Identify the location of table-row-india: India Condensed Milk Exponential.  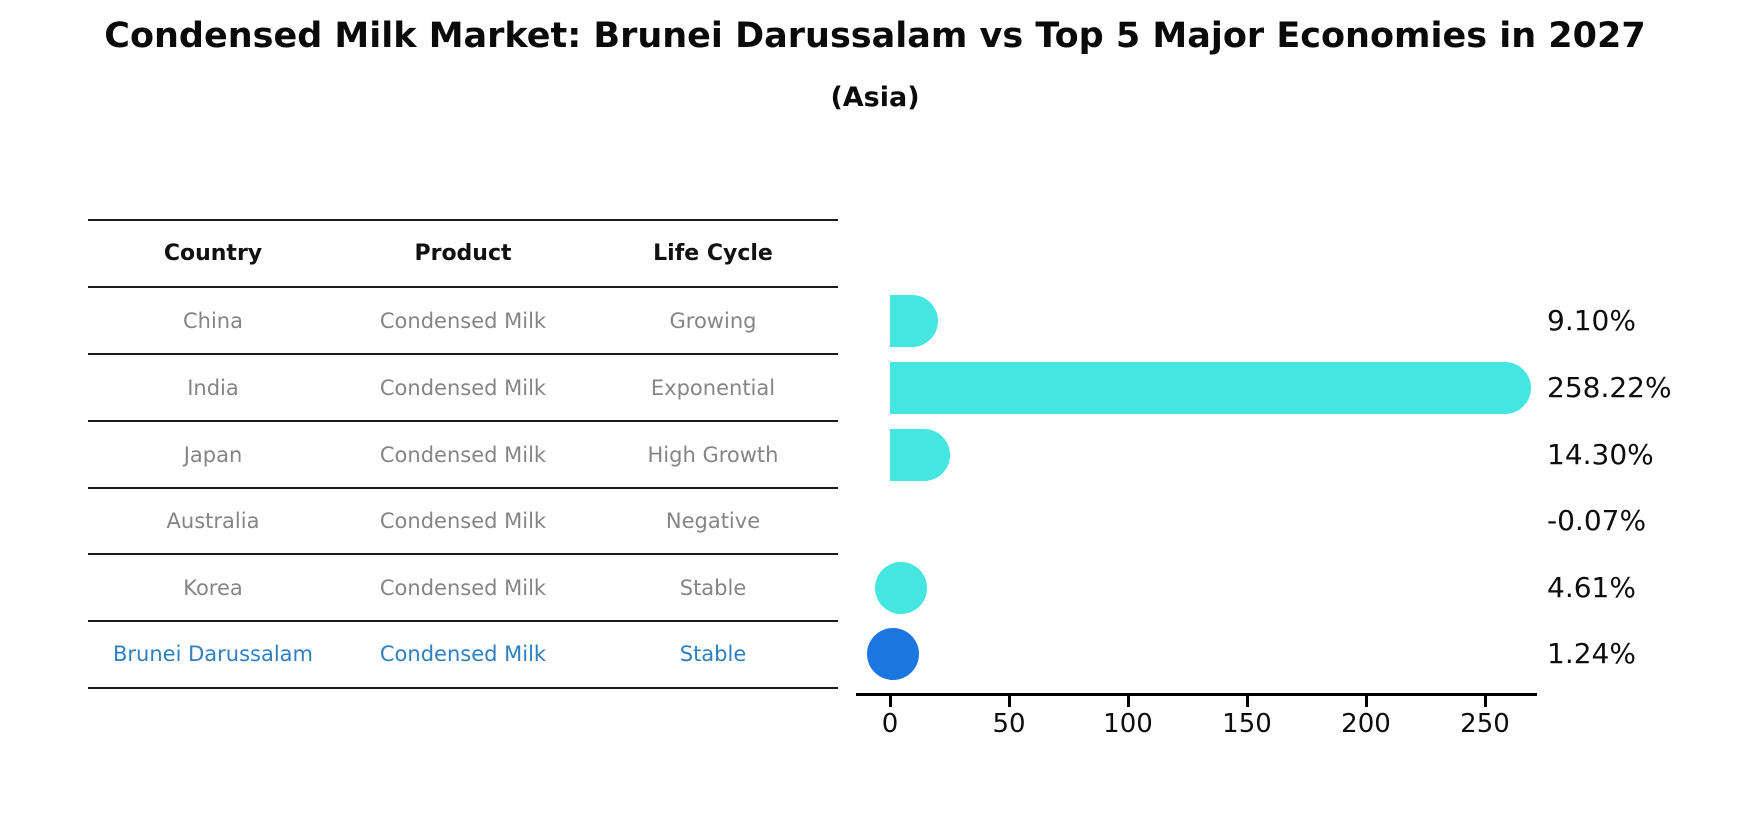
(463, 388).